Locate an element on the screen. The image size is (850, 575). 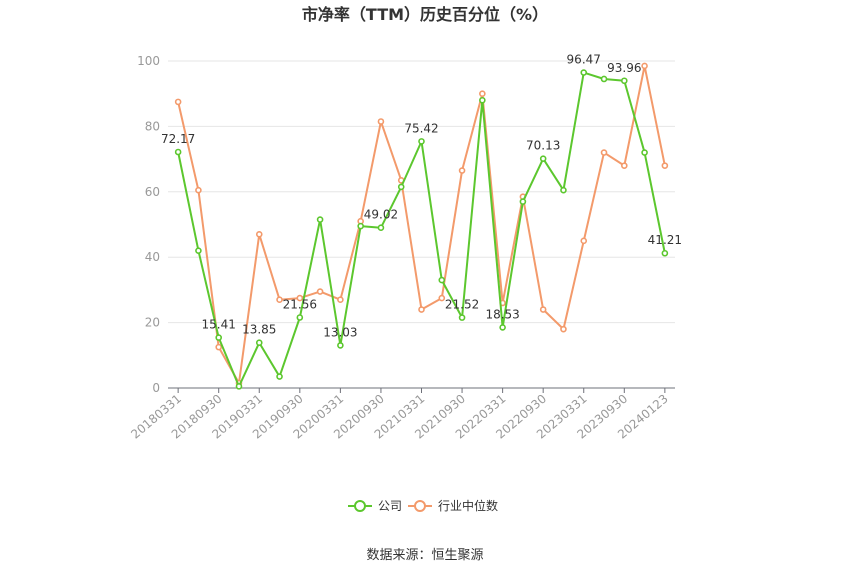
data-label: 13.03 is located at coordinates (340, 332).